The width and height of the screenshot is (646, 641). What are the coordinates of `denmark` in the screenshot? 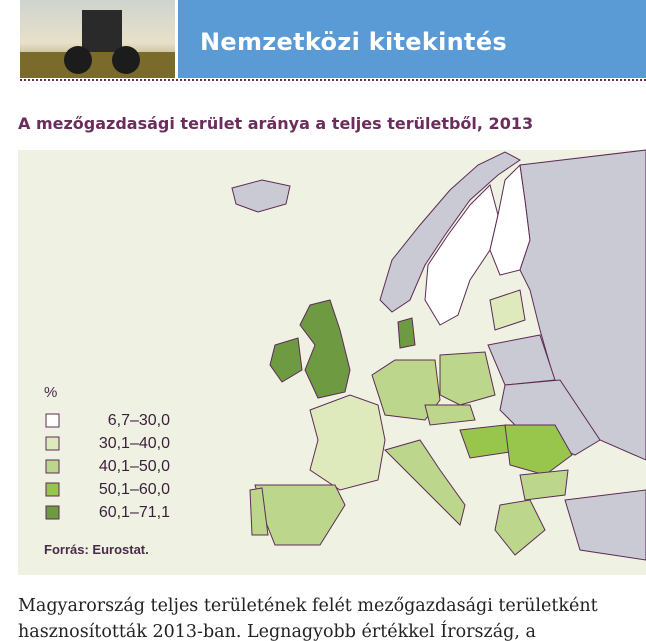 It's located at (406, 333).